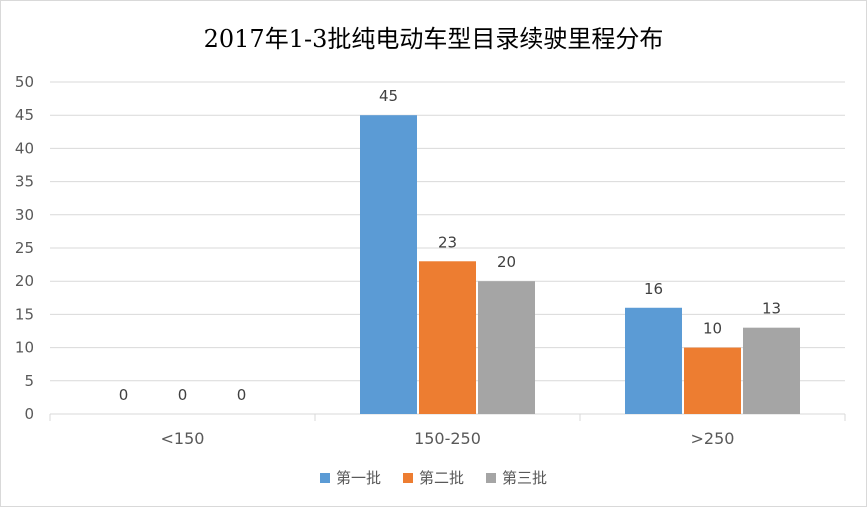  I want to click on x-category-label: 150-250, so click(447, 438).